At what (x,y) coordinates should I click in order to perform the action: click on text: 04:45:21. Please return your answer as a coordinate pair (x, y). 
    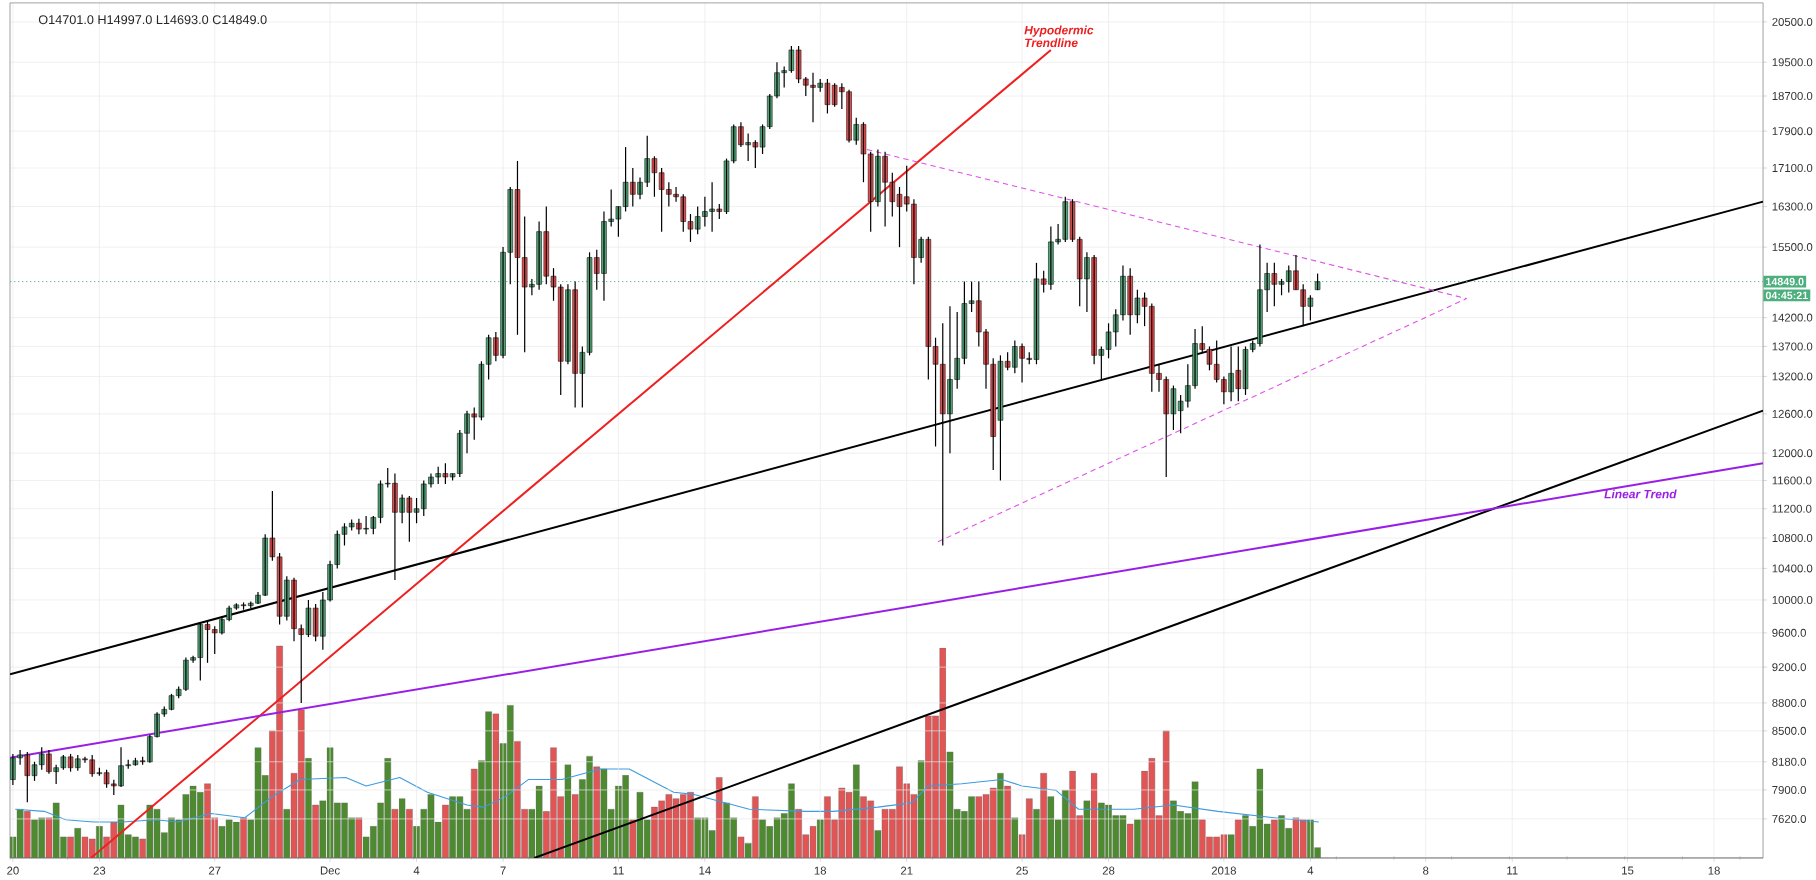
    Looking at the image, I should click on (1786, 295).